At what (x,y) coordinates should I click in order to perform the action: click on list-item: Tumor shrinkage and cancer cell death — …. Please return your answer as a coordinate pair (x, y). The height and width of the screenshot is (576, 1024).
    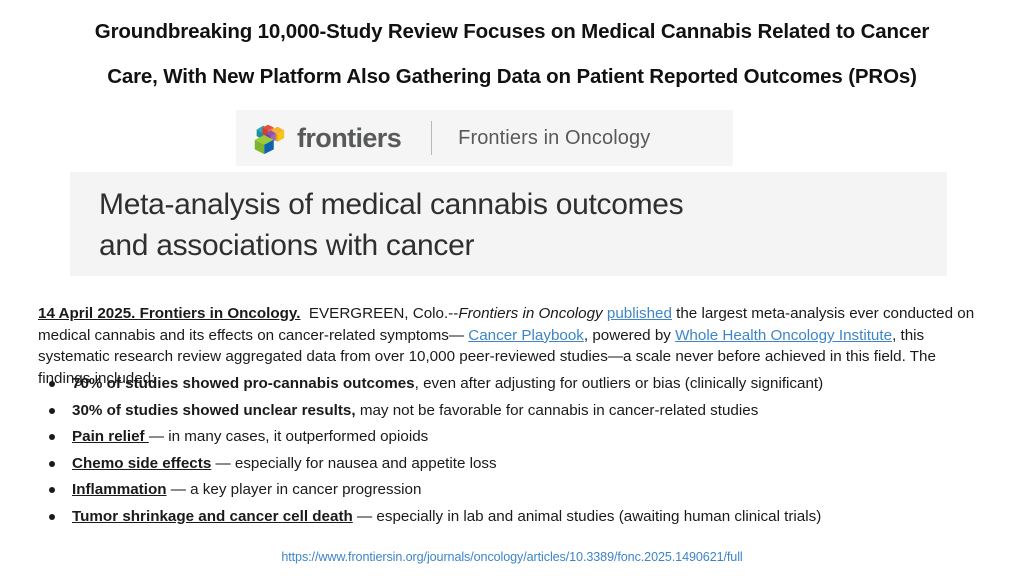
    Looking at the image, I should click on (518, 517).